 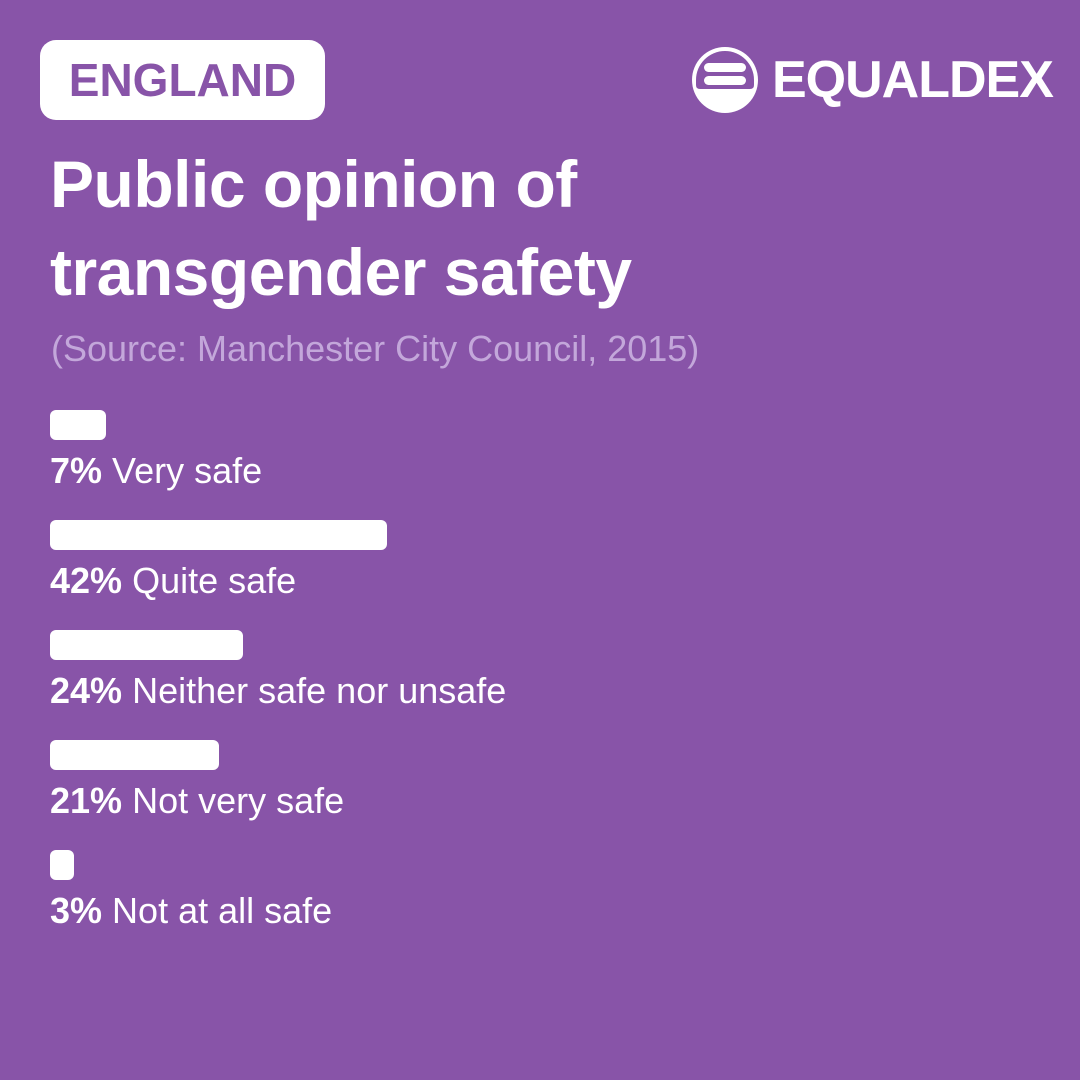 I want to click on bar-label: 21% Not very safe, so click(x=197, y=801).